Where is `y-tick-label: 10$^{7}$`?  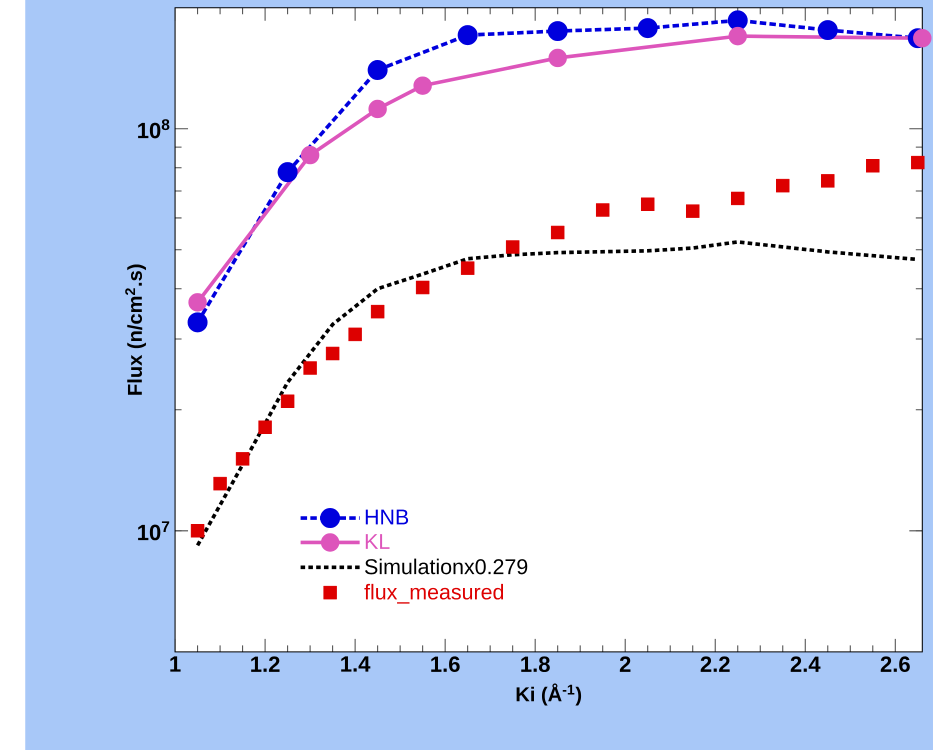
y-tick-label: 10$^{7}$ is located at coordinates (154, 530).